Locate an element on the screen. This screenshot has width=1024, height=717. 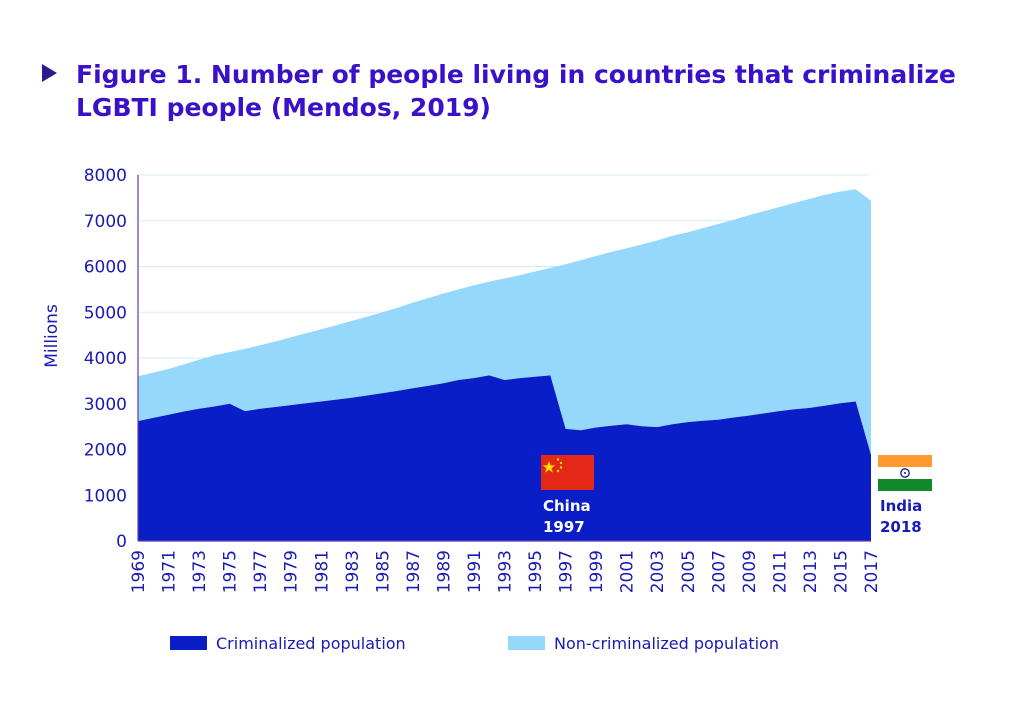
chakra-icon is located at coordinates (905, 473).